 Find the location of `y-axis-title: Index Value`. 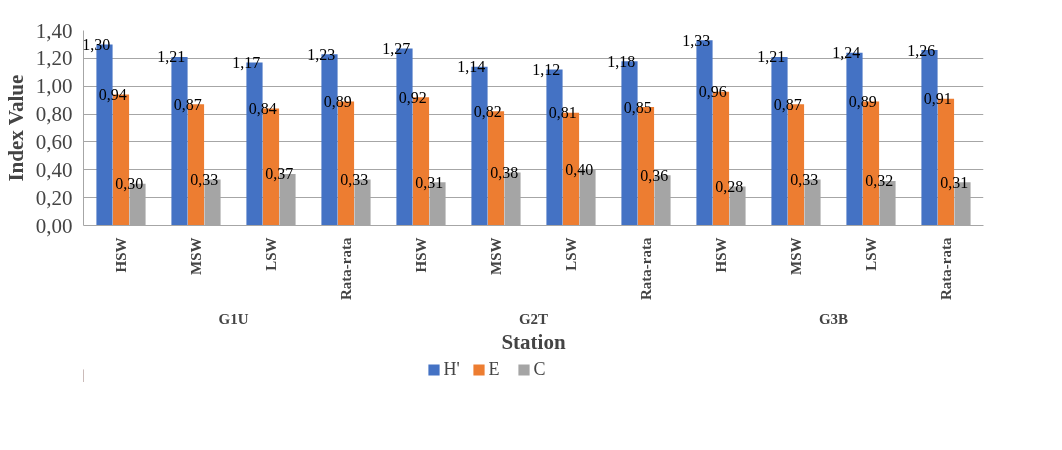

y-axis-title: Index Value is located at coordinates (15, 128).